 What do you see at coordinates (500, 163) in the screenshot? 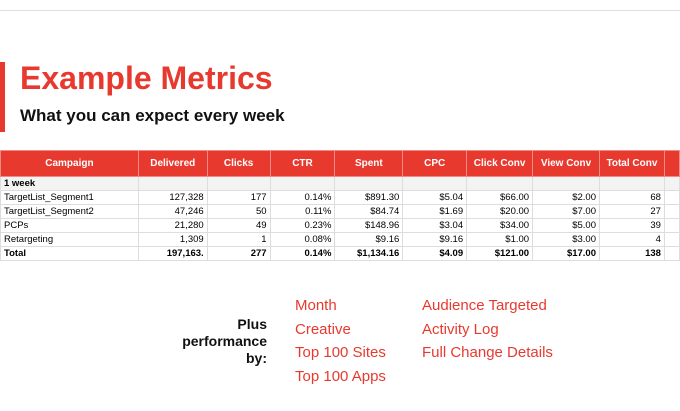
I see `column-header: Click Conv` at bounding box center [500, 163].